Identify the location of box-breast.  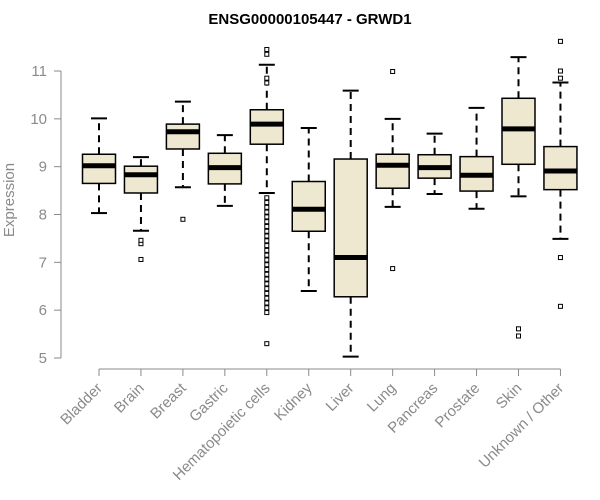
(183, 161).